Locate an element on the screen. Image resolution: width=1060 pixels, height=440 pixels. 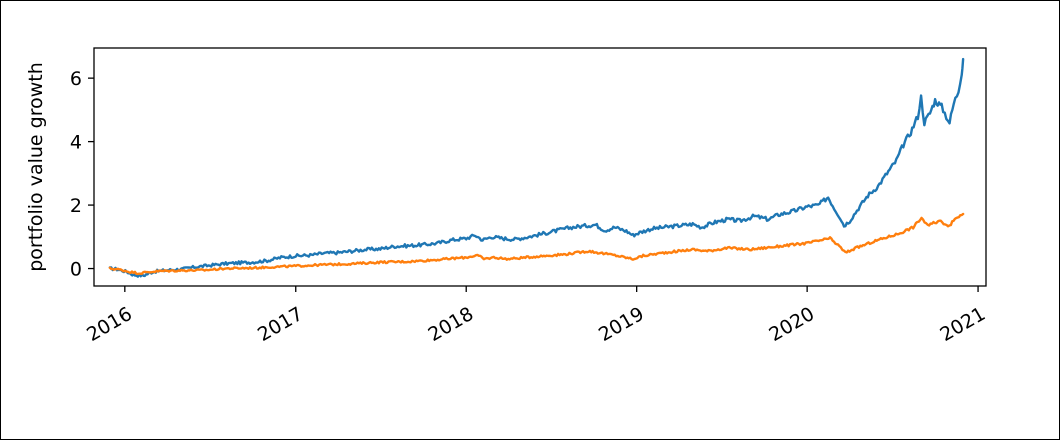
y-tick-label: 0 is located at coordinates (76, 270).